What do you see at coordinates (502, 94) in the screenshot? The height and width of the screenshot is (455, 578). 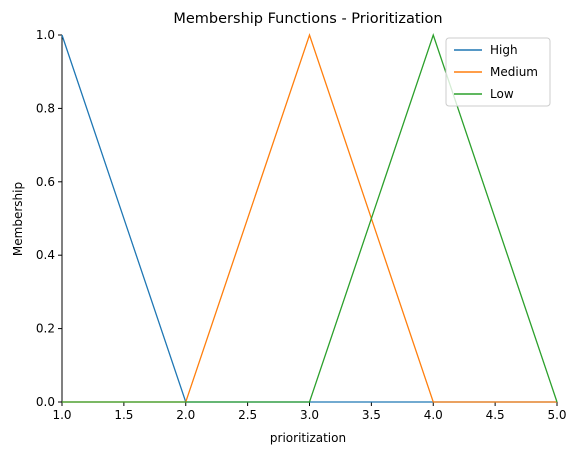 I see `legend-label-low: Low` at bounding box center [502, 94].